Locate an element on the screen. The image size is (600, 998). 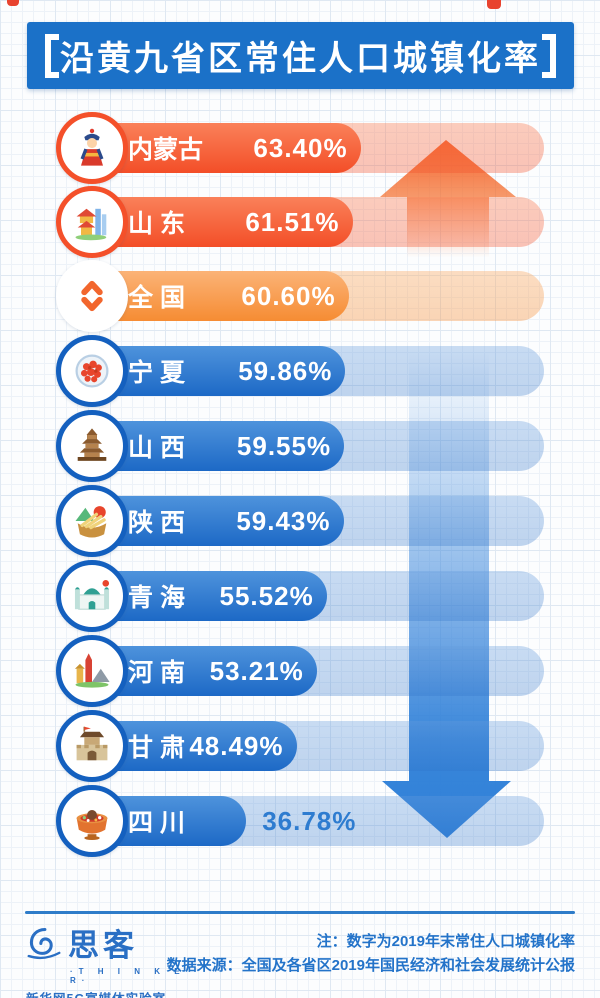
province-label: 青 海 is located at coordinates (156, 598).